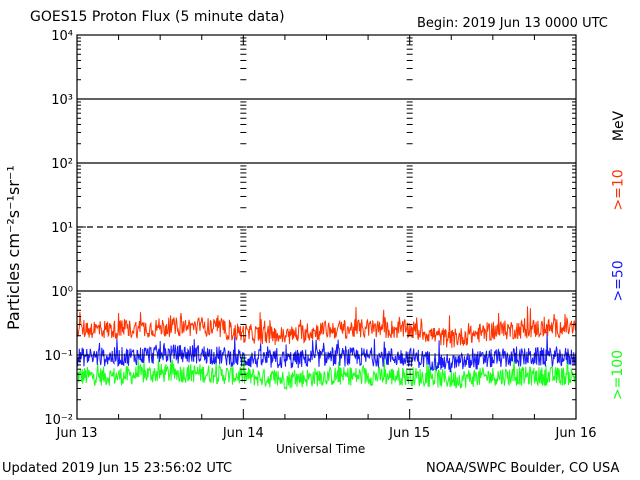  What do you see at coordinates (576, 433) in the screenshot?
I see `xtick-label: Jun 16` at bounding box center [576, 433].